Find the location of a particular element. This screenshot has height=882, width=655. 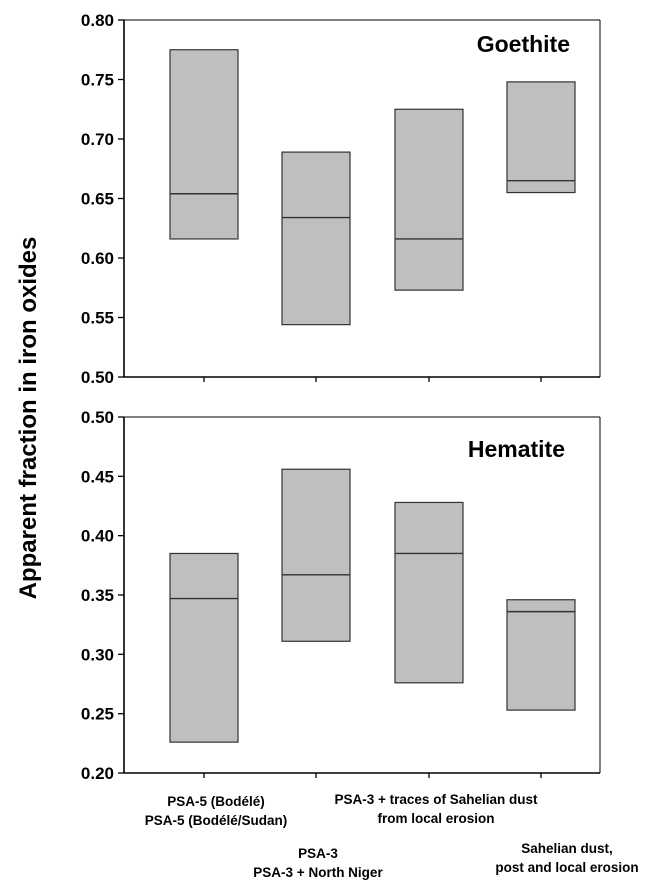

y-tick-label: 0.55 is located at coordinates (97, 318).